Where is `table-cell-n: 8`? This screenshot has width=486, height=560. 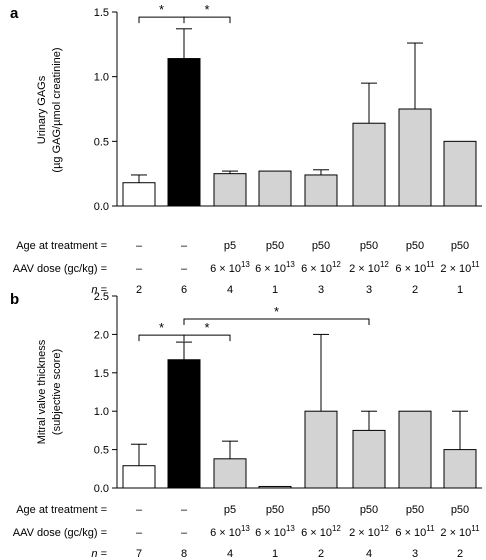
table-cell-n: 8 is located at coordinates (184, 554).